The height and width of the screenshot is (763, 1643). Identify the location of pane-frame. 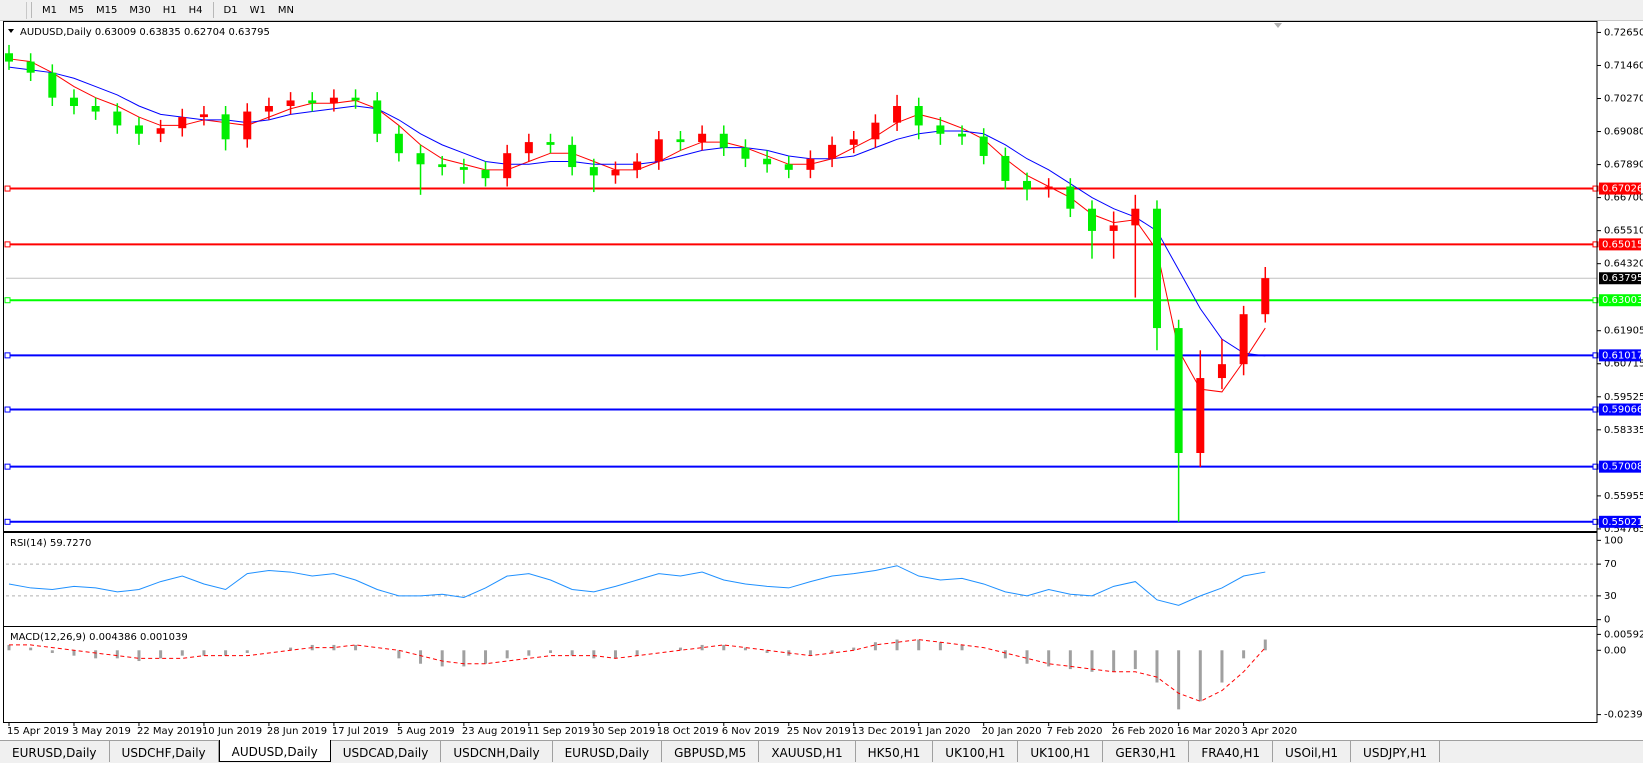
(800, 579).